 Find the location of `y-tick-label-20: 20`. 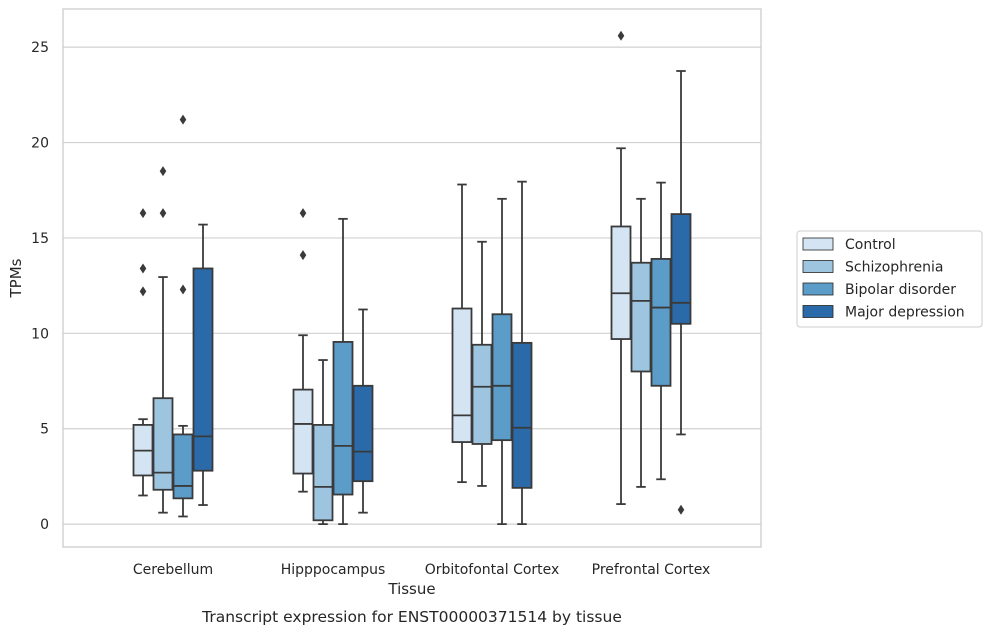

y-tick-label-20: 20 is located at coordinates (40, 144).